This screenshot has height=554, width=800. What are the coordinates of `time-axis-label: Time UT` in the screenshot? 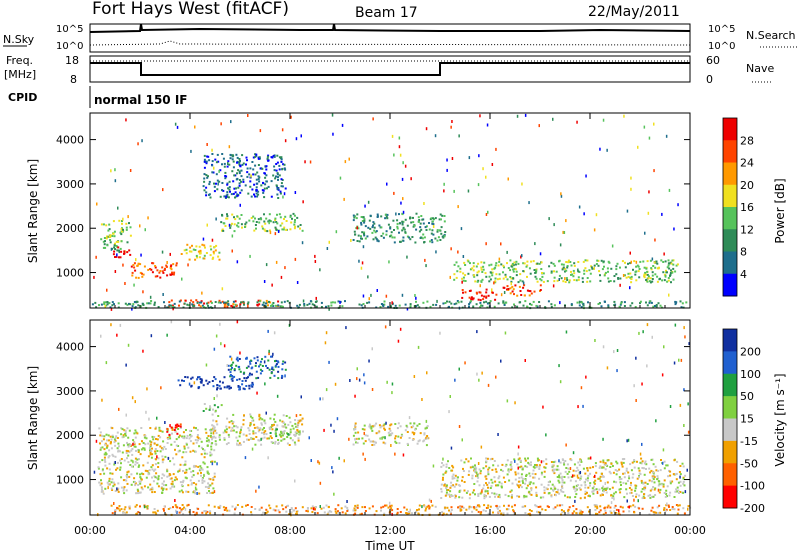 It's located at (389, 546).